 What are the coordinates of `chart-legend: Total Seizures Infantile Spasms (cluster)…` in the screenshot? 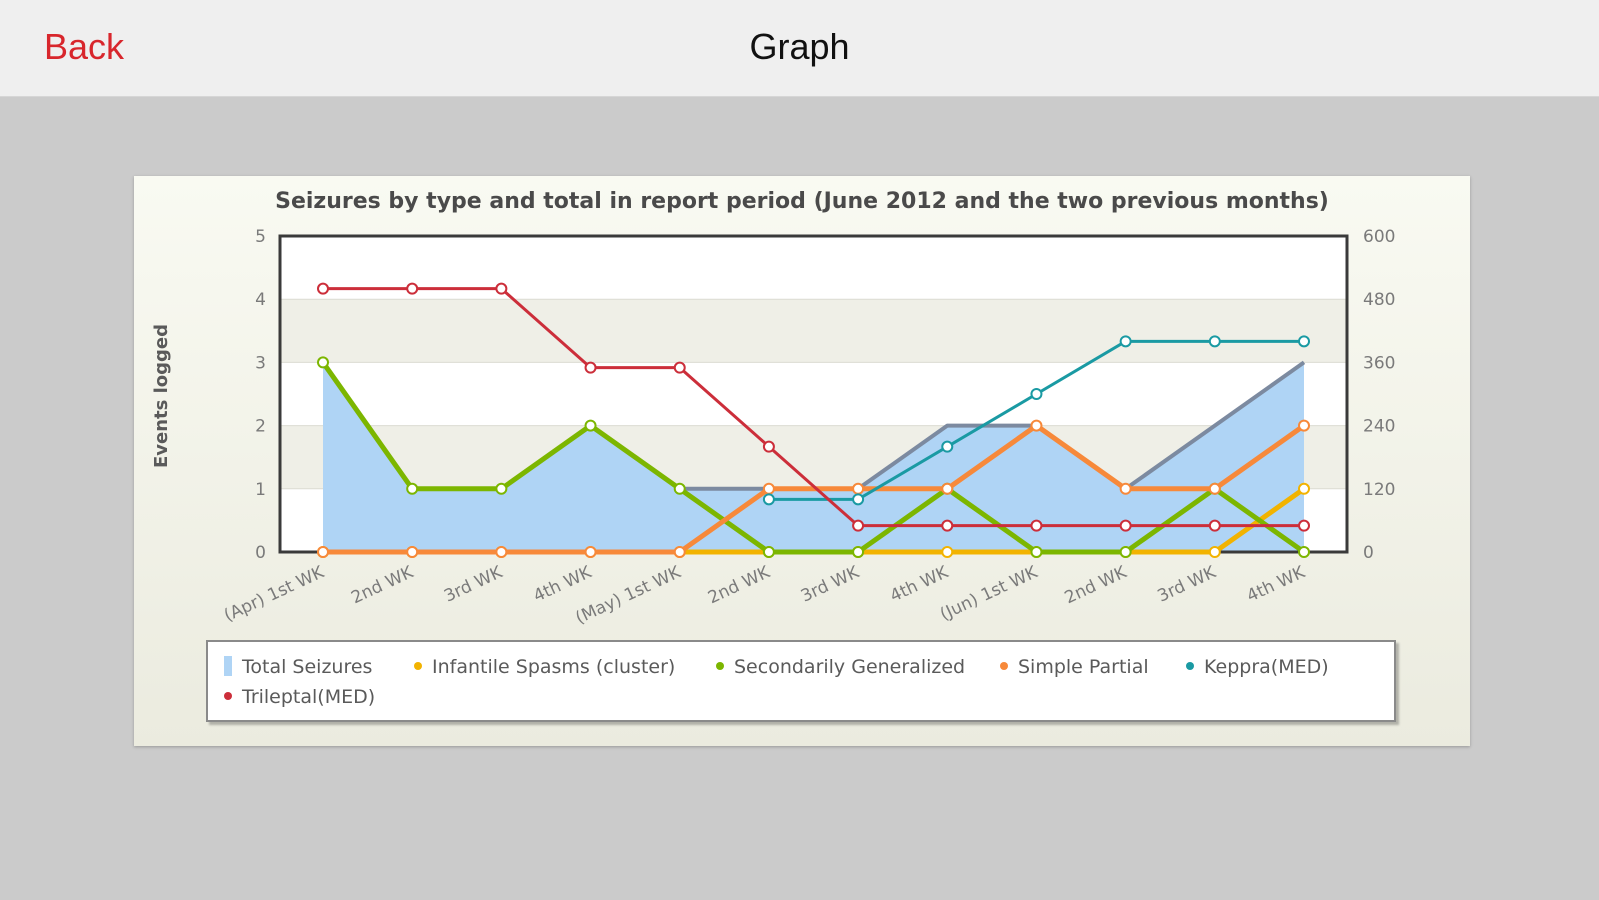 It's located at (801, 681).